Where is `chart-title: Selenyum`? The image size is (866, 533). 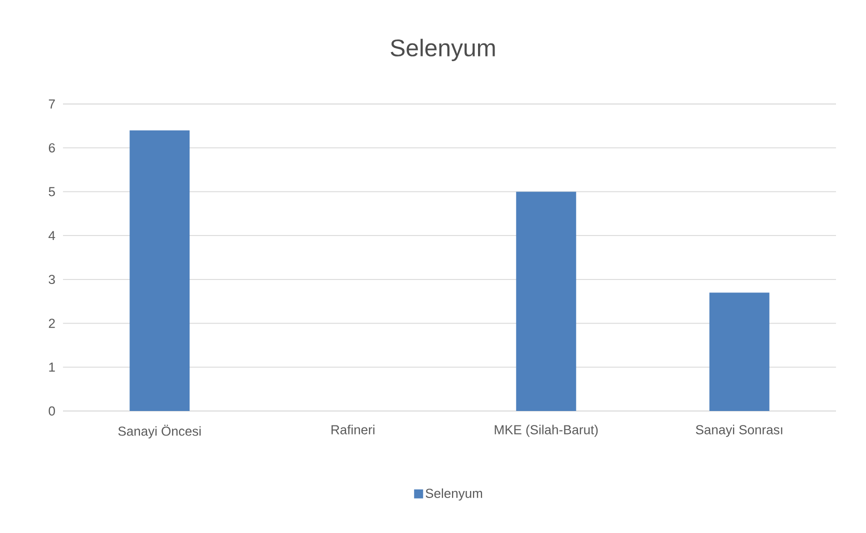 chart-title: Selenyum is located at coordinates (442, 50).